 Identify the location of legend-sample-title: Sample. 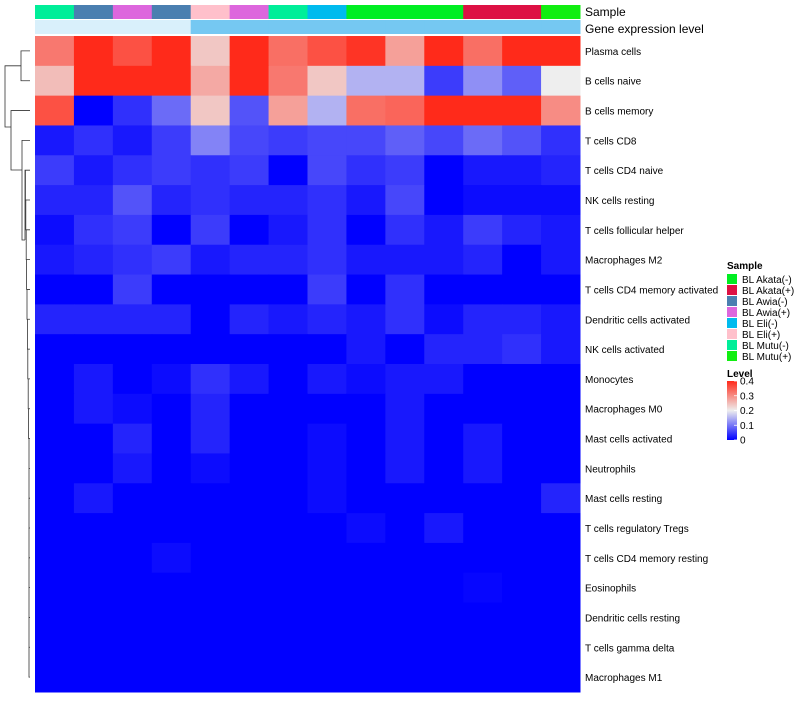
(745, 266).